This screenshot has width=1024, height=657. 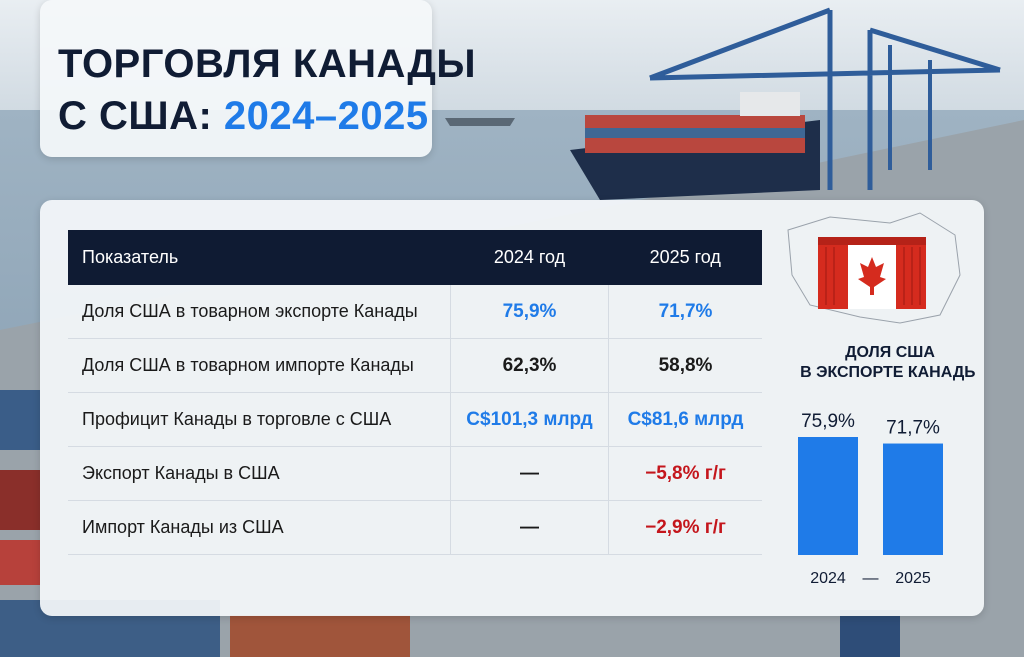 I want to click on map-icon, so click(x=874, y=268).